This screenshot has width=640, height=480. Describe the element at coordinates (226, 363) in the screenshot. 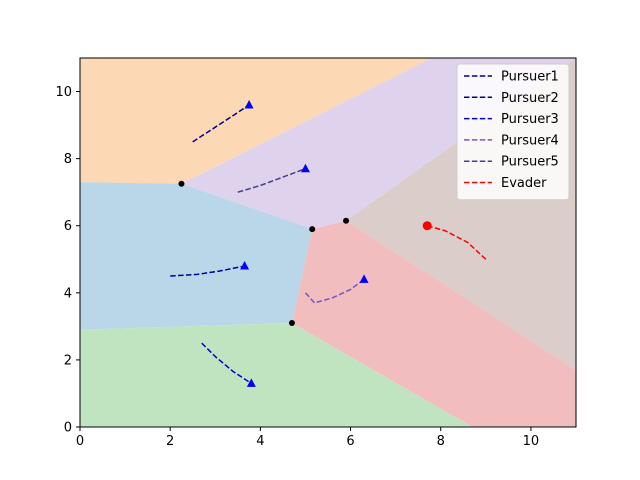

I see `pursuer3-path` at that location.